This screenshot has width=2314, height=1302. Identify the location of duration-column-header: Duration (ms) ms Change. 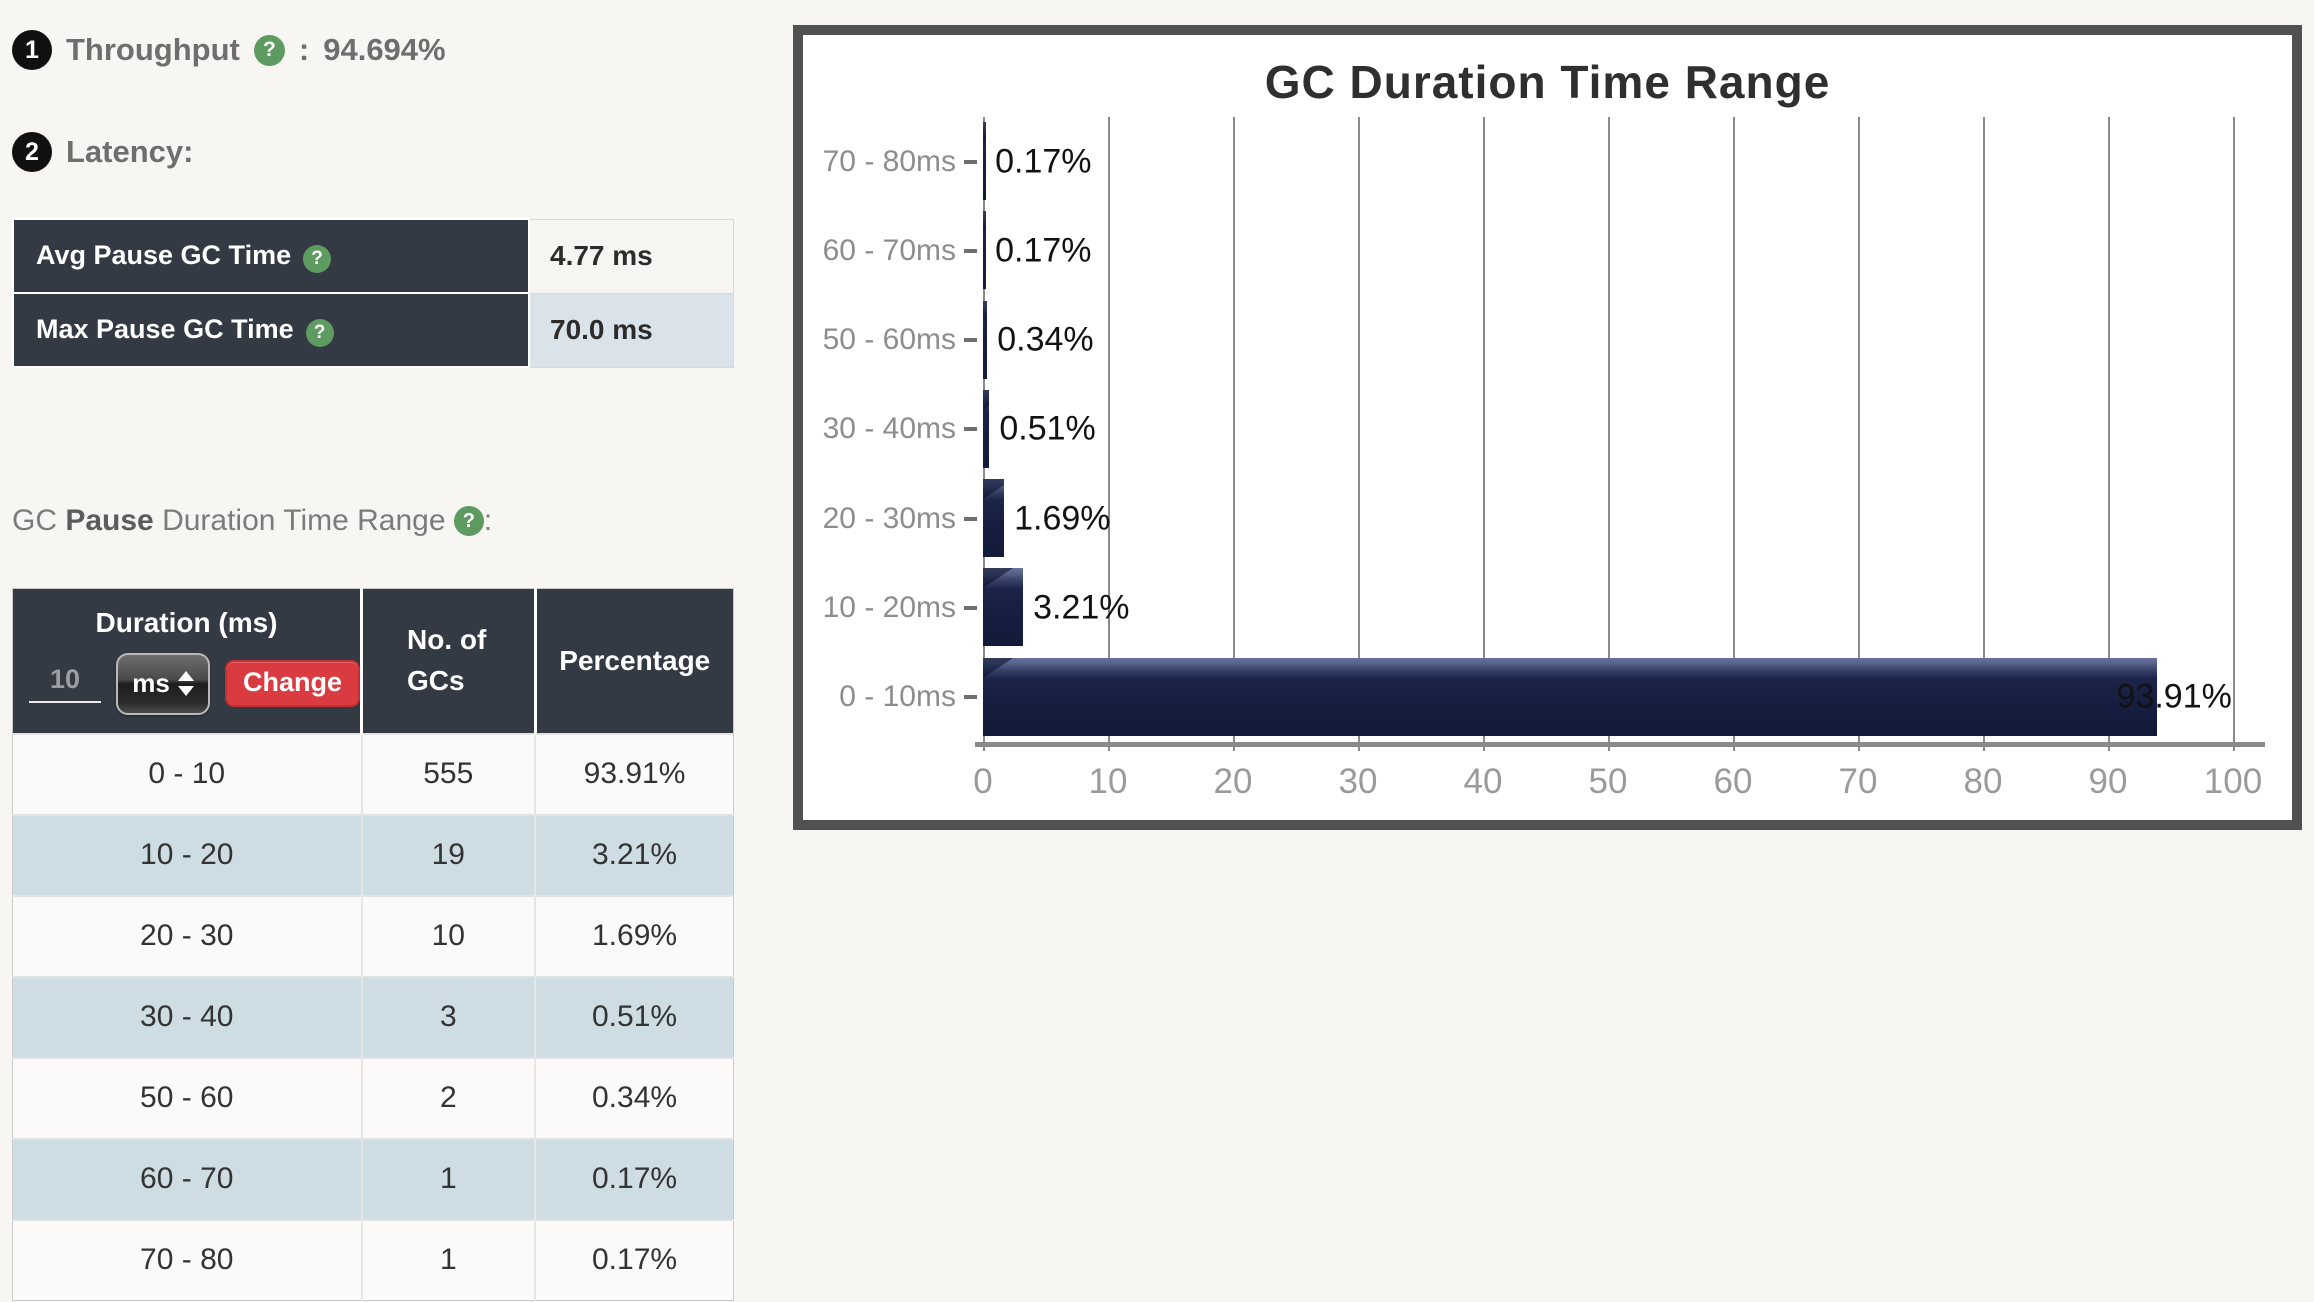
(187, 661).